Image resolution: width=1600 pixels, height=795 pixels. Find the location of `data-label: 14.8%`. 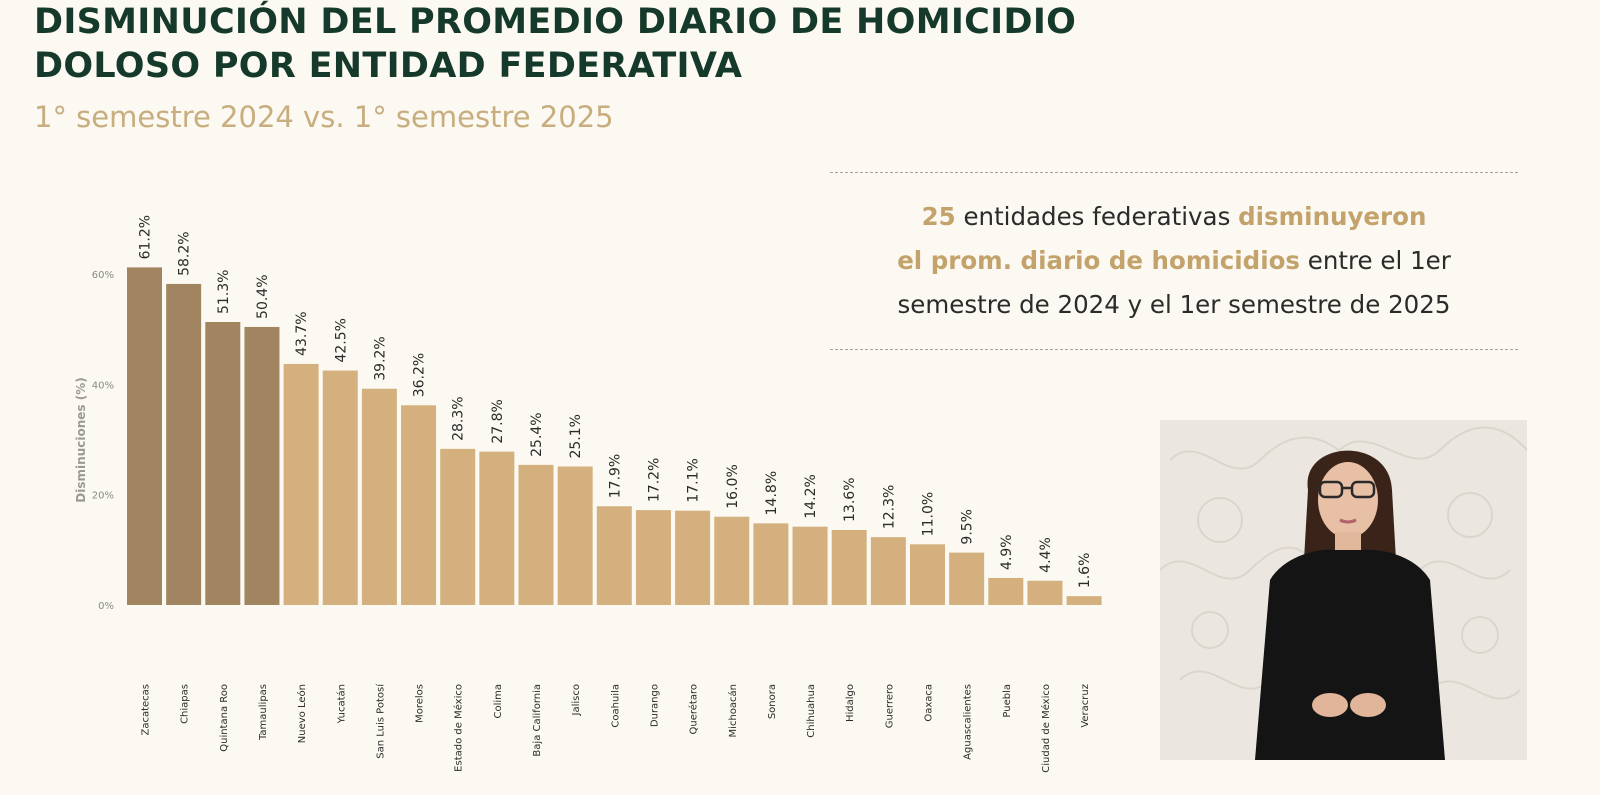

data-label: 14.8% is located at coordinates (772, 493).